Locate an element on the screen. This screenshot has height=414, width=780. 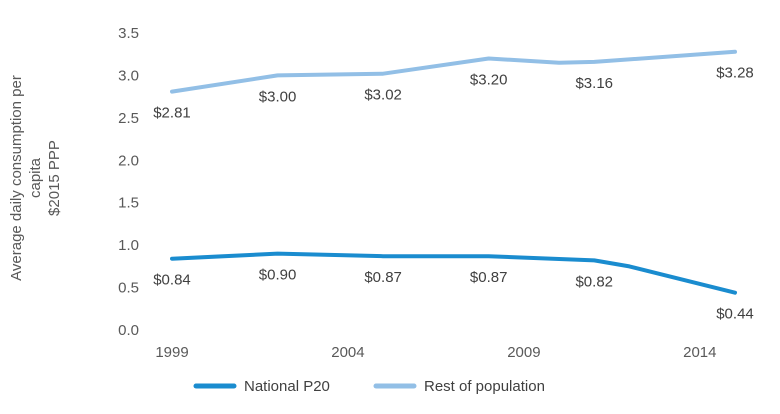
x-tick-label: 1999 is located at coordinates (171, 352).